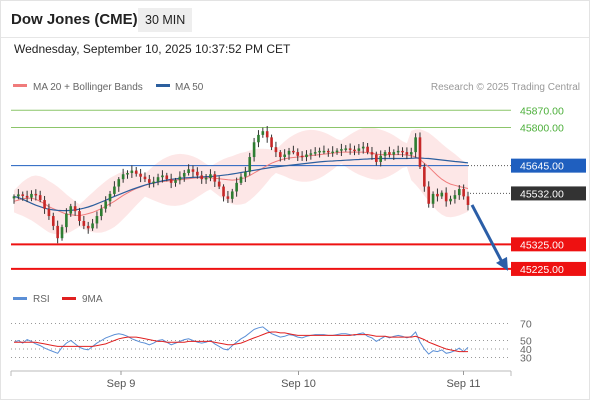 This screenshot has width=590, height=400. What do you see at coordinates (542, 270) in the screenshot?
I see `support-label: 45225.00` at bounding box center [542, 270].